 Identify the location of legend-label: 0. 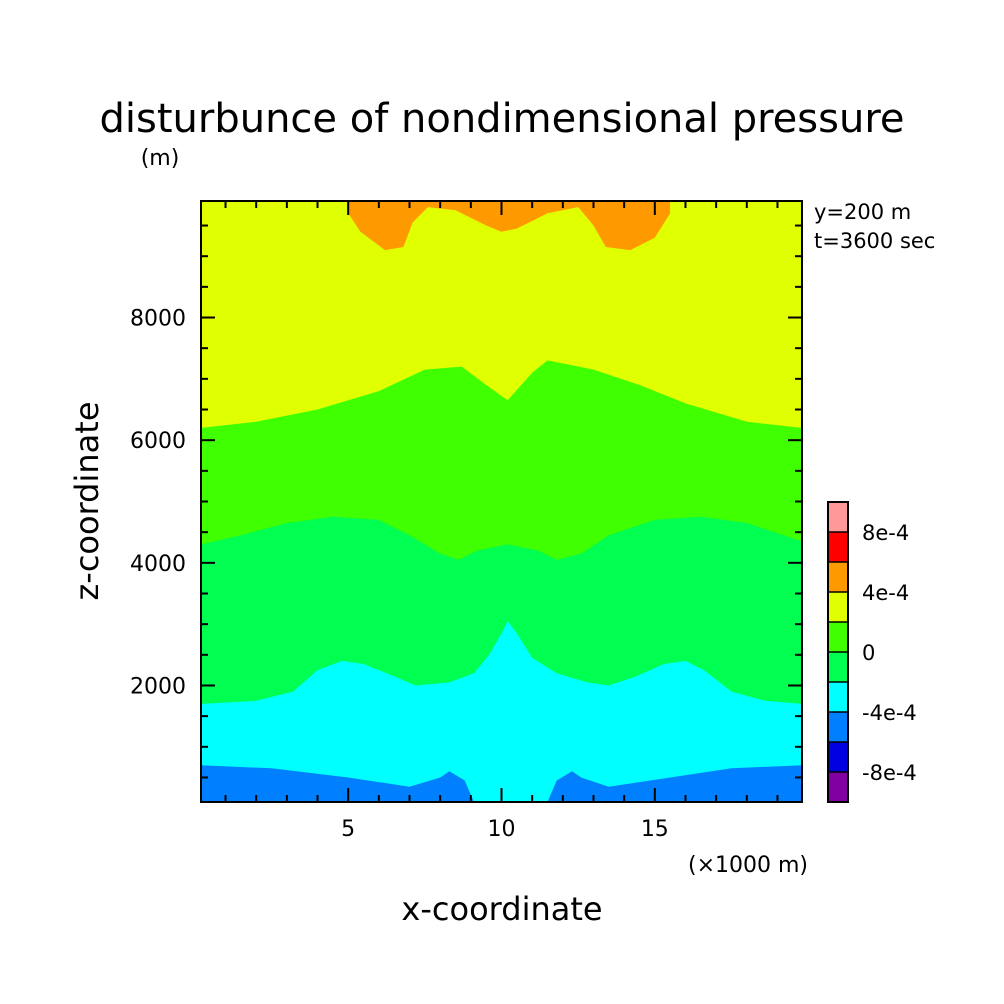
(868, 653).